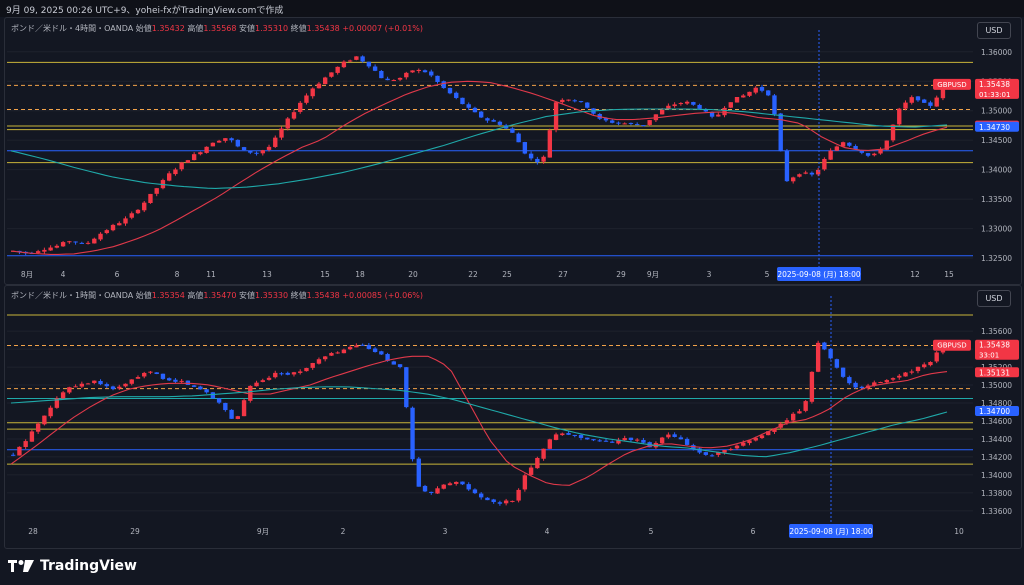 Image resolution: width=1024 pixels, height=585 pixels. Describe the element at coordinates (323, 295) in the screenshot. I see `close-value: 1.35438` at that location.